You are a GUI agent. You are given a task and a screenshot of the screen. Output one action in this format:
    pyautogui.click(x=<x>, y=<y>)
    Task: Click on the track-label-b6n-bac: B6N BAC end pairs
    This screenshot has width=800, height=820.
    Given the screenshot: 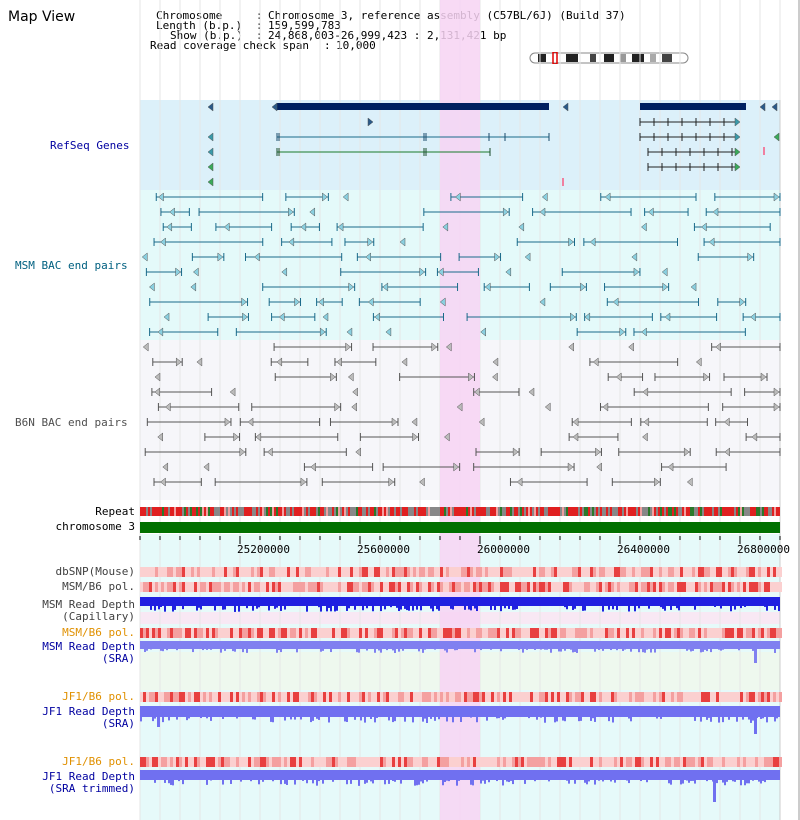 What is the action you would take?
    pyautogui.click(x=71, y=422)
    